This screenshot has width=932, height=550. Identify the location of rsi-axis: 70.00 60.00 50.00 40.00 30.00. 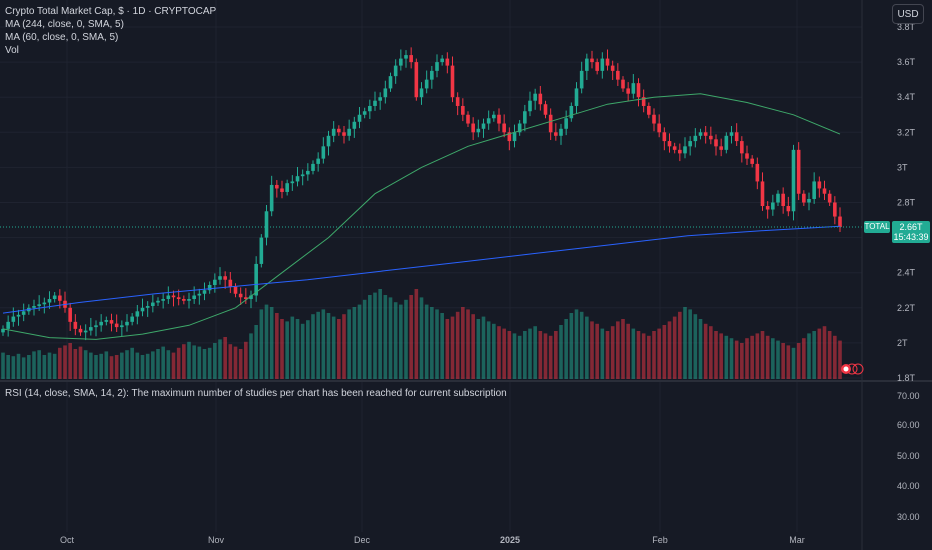
(908, 456).